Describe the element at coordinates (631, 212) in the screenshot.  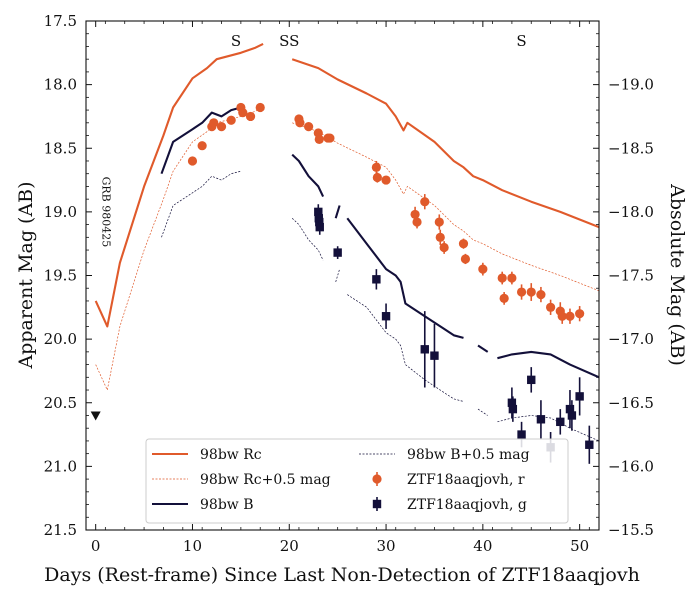
I see `y-right-tick-label: −18.0` at that location.